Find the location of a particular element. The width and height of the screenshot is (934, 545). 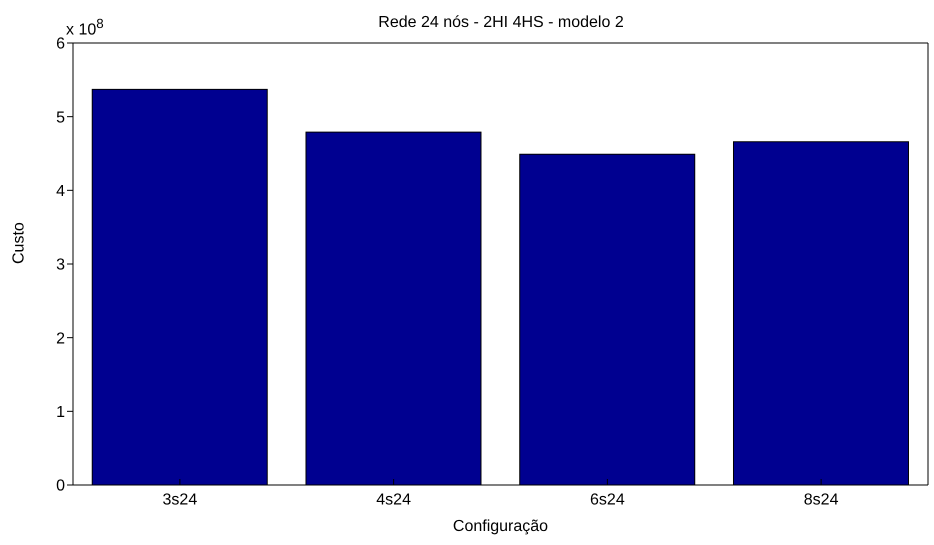

y-tick-label: 0 is located at coordinates (61, 486).